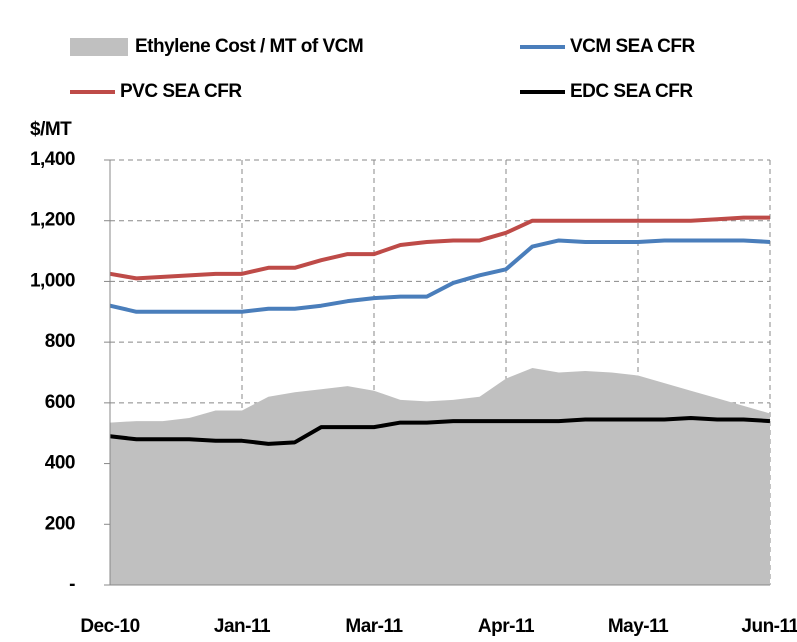 The width and height of the screenshot is (797, 642). What do you see at coordinates (60, 463) in the screenshot?
I see `y-tick-label: 400` at bounding box center [60, 463].